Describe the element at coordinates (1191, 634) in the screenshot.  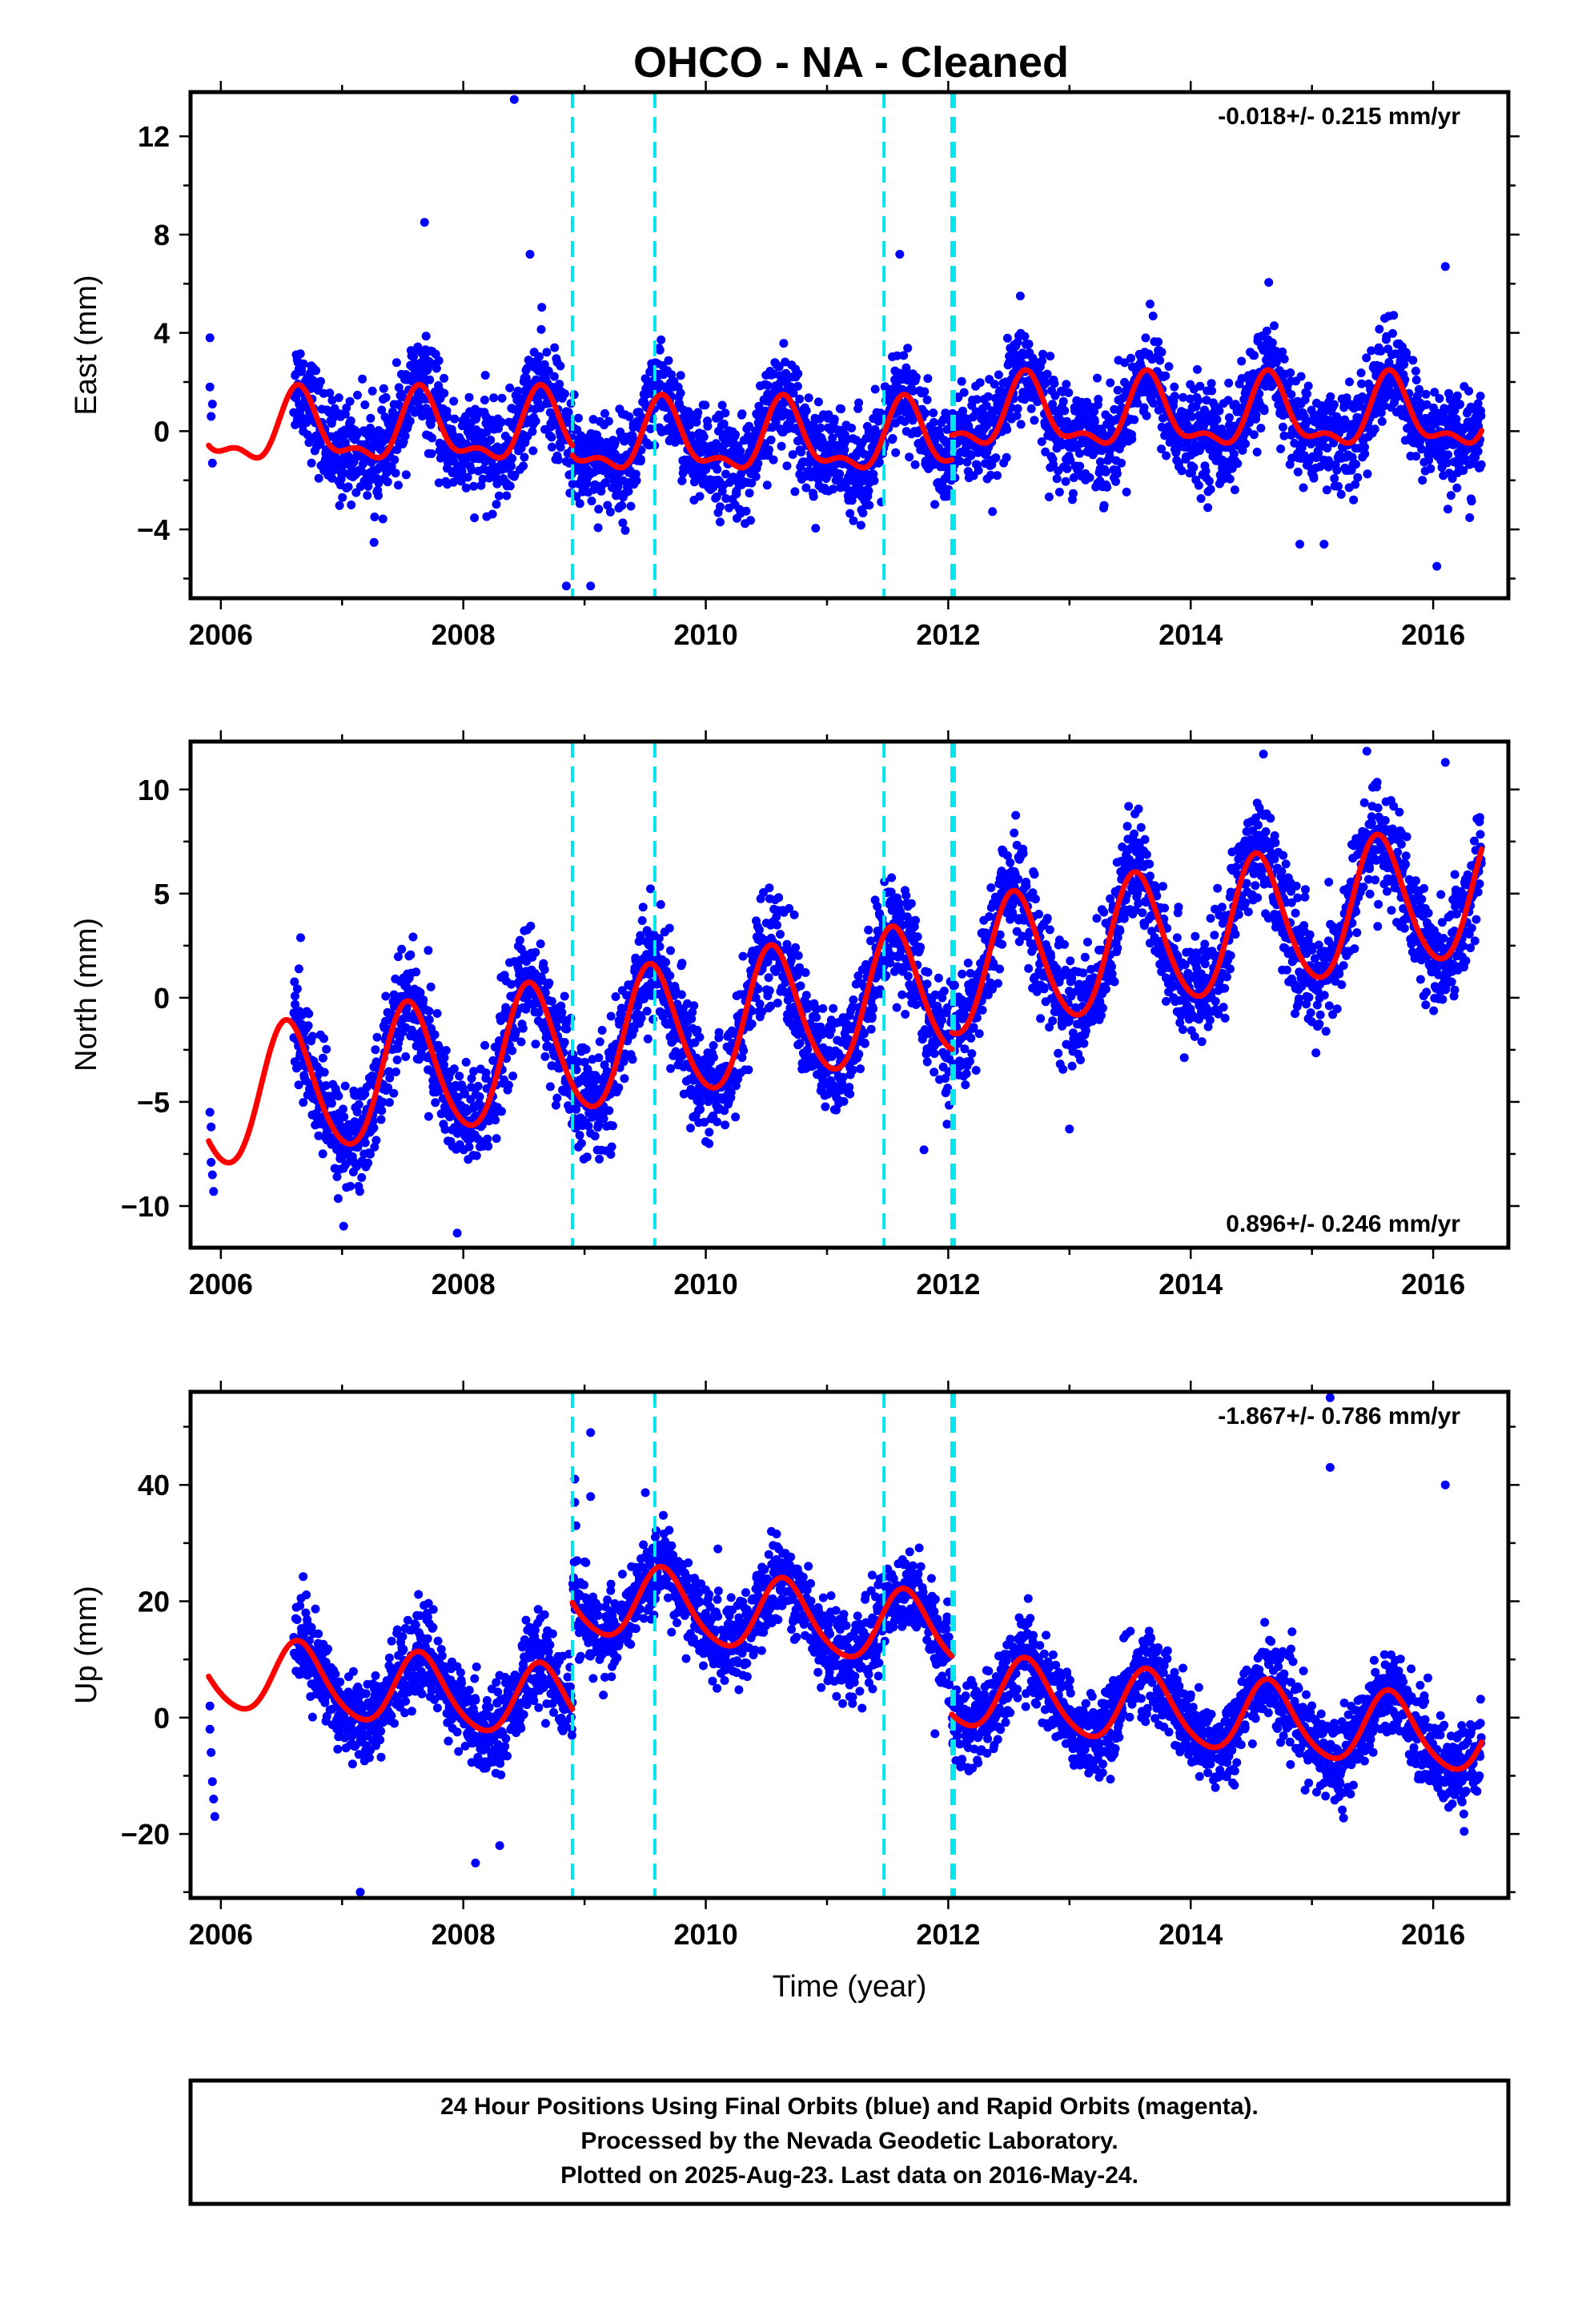
I see `x-tick-label: 2014` at that location.